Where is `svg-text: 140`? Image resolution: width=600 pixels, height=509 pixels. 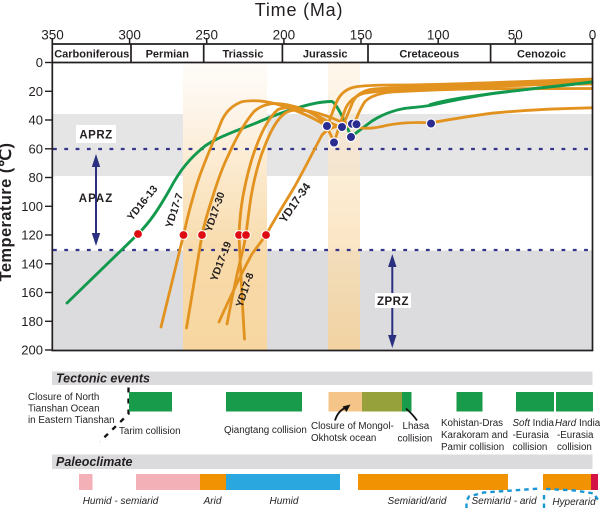
svg-text: 140 is located at coordinates (32, 263).